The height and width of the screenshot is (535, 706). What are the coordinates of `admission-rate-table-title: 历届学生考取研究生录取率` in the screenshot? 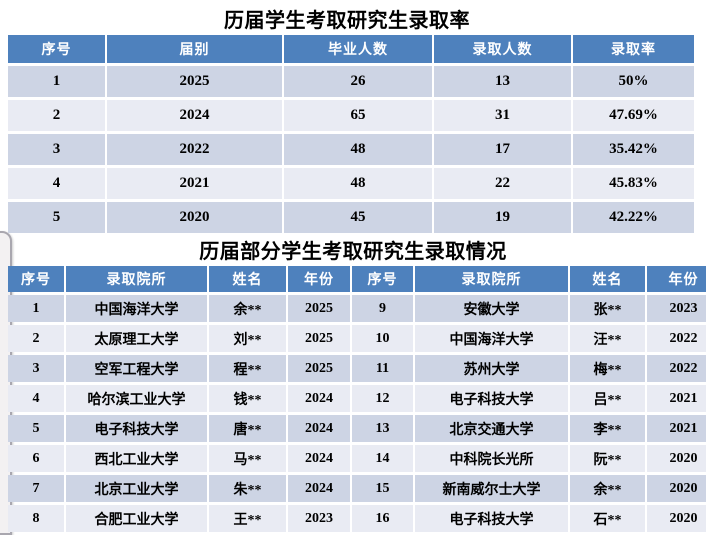 It's located at (347, 21).